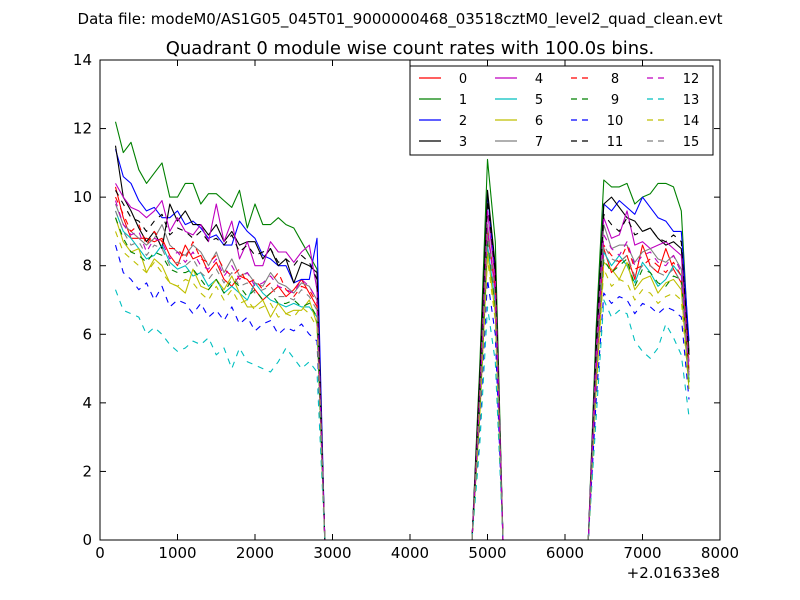 The image size is (800, 600). What do you see at coordinates (87, 266) in the screenshot?
I see `y-tick-label: 8` at bounding box center [87, 266].